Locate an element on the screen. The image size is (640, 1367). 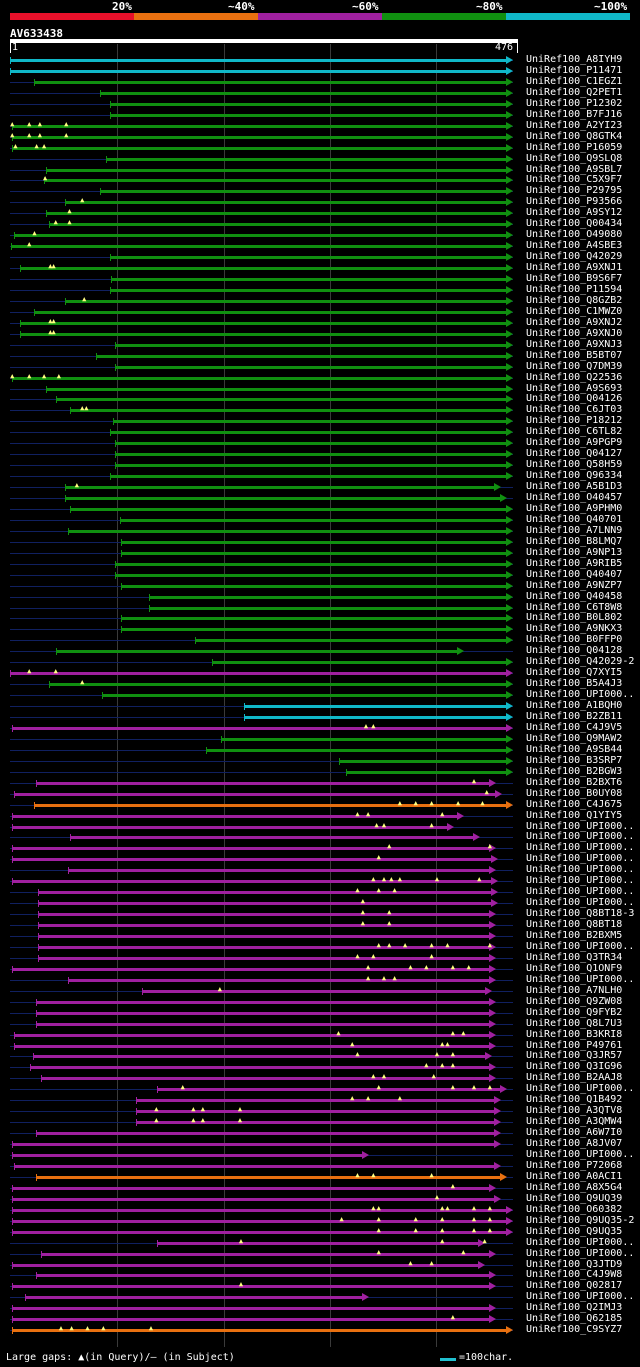
hit-row: ▲ ▲ ▲ ▲ UniRef100_Q8GTK4 is located at coordinates (320, 137).